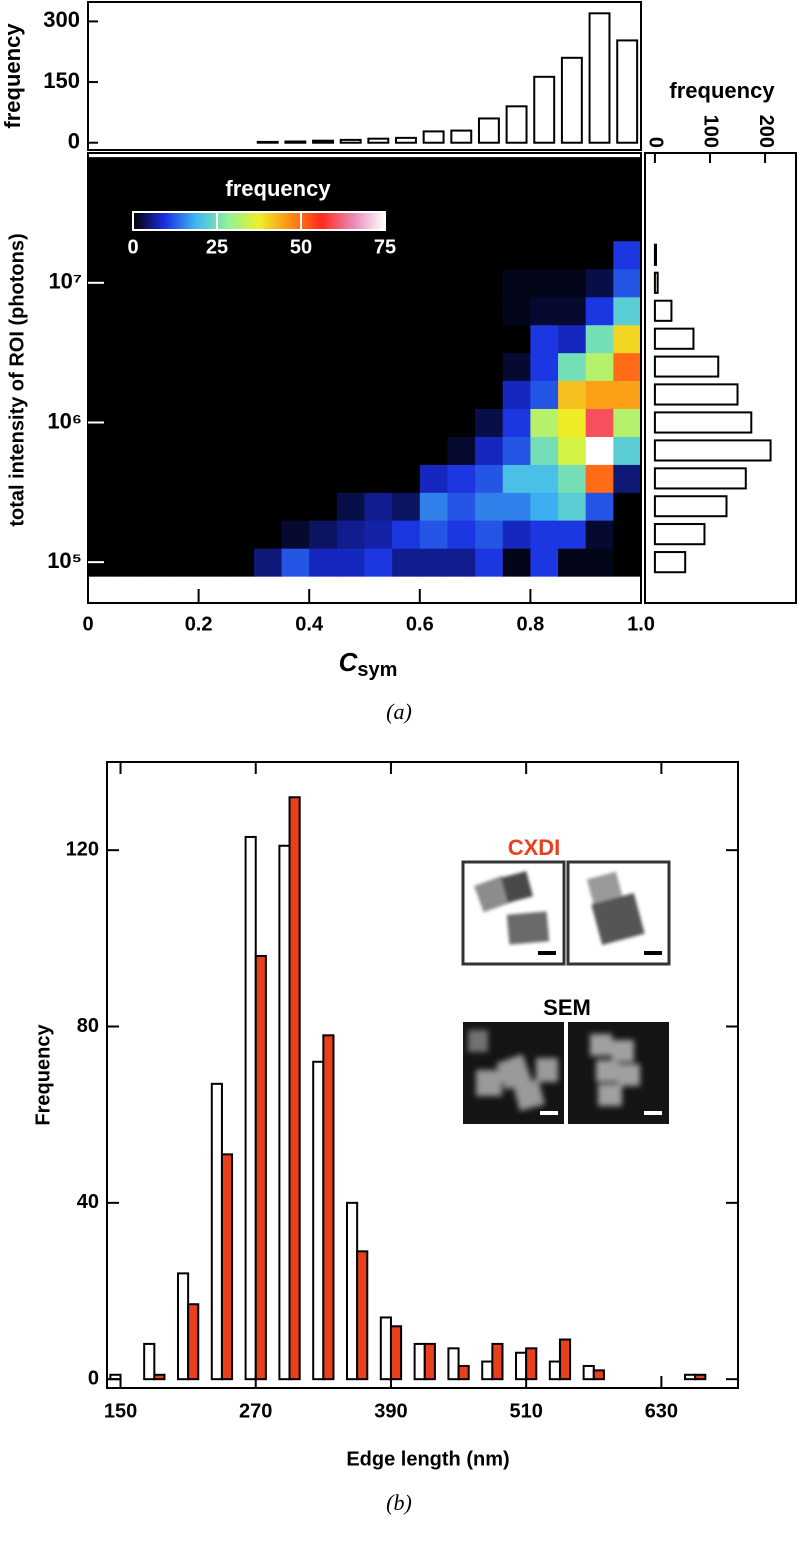  What do you see at coordinates (43, 1075) in the screenshot?
I see `y-axis-label: Frequency` at bounding box center [43, 1075].